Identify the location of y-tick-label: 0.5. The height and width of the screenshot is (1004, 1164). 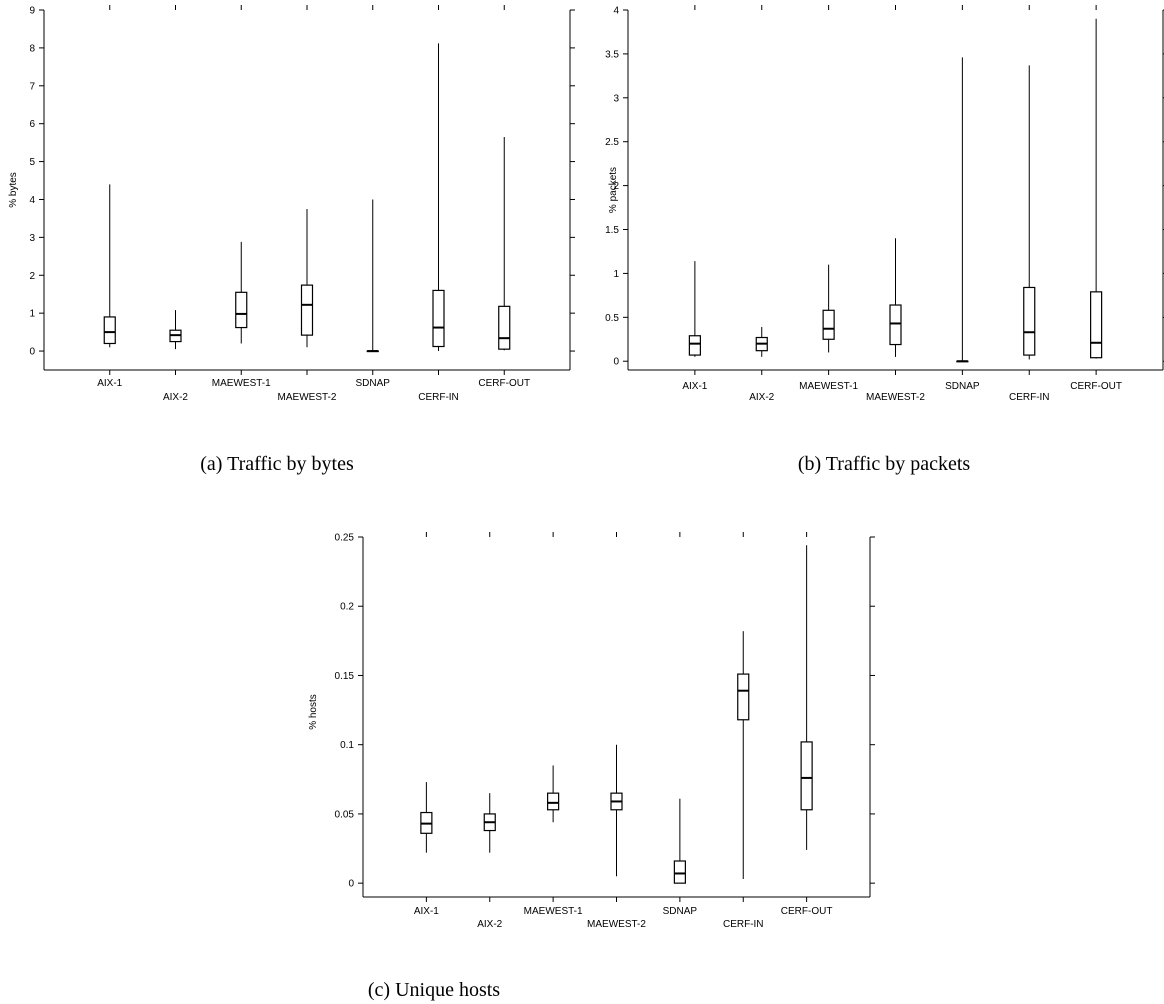
(612, 318).